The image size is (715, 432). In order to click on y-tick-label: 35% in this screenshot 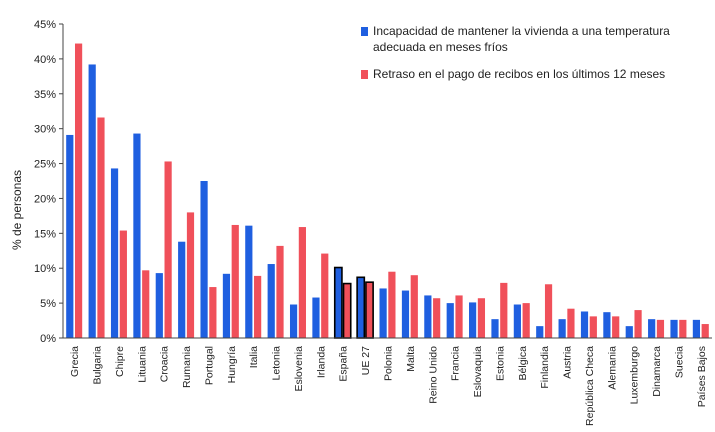, I will do `click(45, 95)`.